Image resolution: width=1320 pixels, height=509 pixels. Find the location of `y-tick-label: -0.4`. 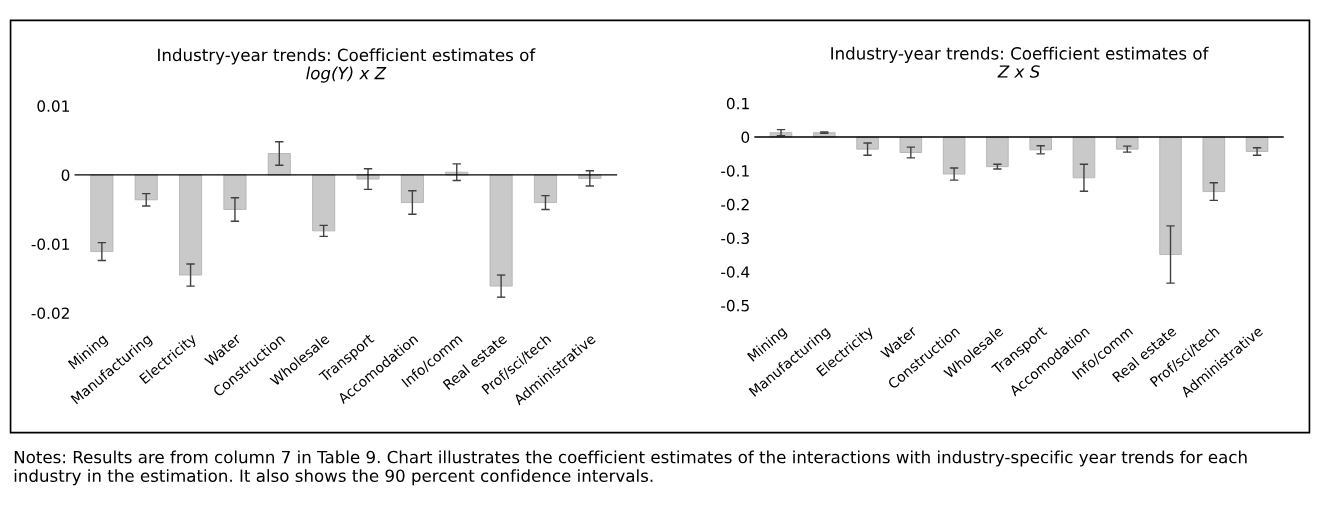

y-tick-label: -0.4 is located at coordinates (735, 272).